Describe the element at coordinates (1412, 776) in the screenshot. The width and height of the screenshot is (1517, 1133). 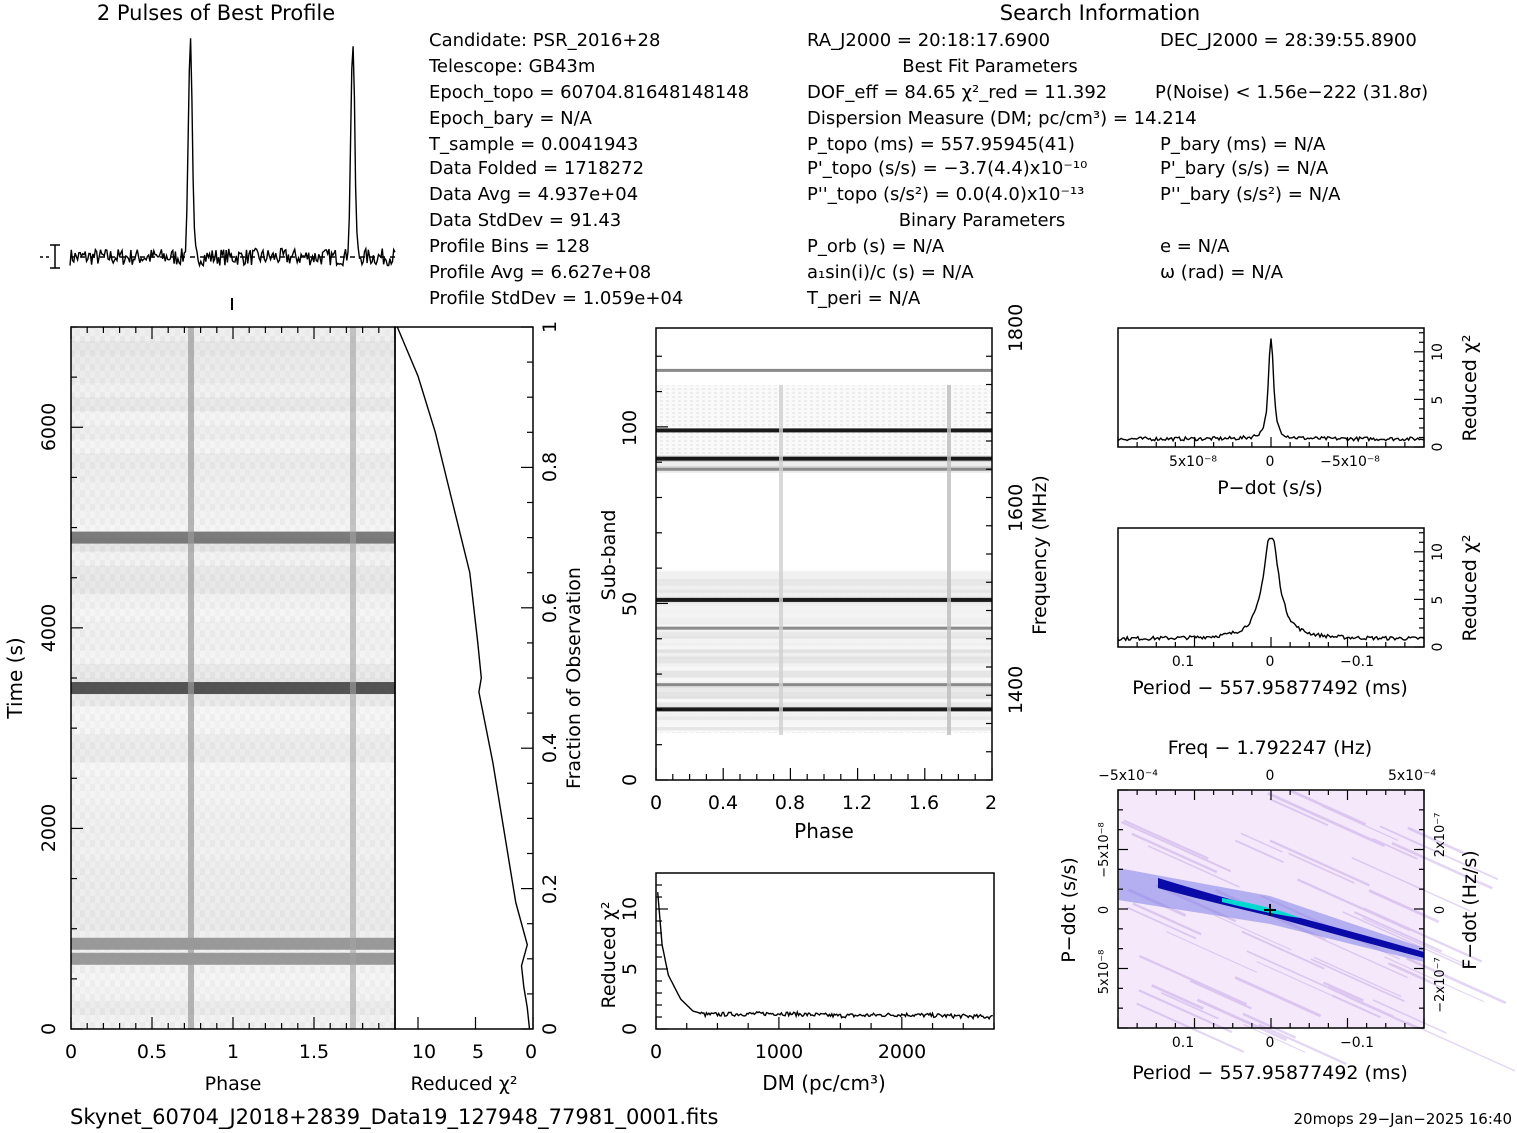
I see `x2-tick-label: 5x10⁻⁴` at that location.